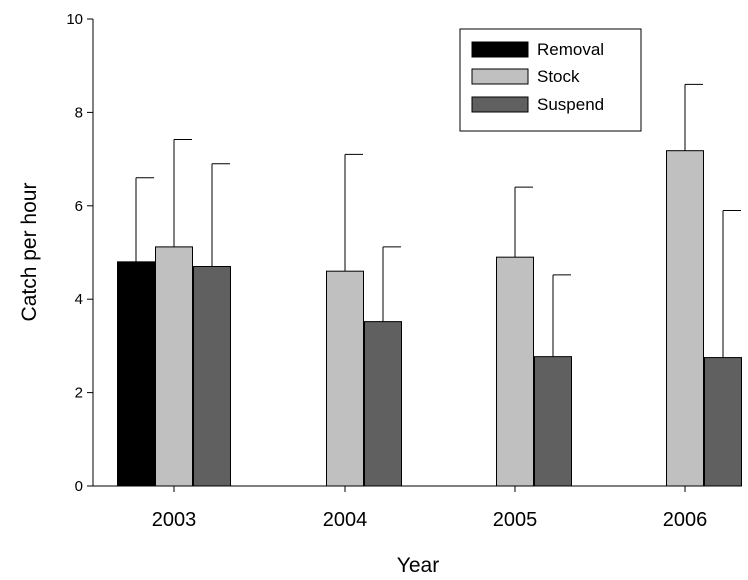 The height and width of the screenshot is (580, 748). Describe the element at coordinates (558, 76) in the screenshot. I see `legend-label-stock: Stock` at that location.